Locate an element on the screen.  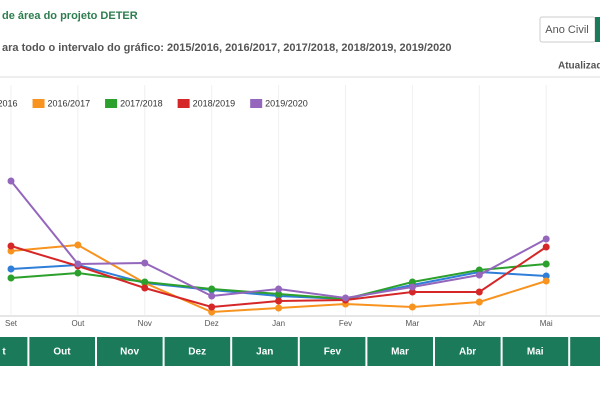
legend-label: 2017/2018 is located at coordinates (141, 103).